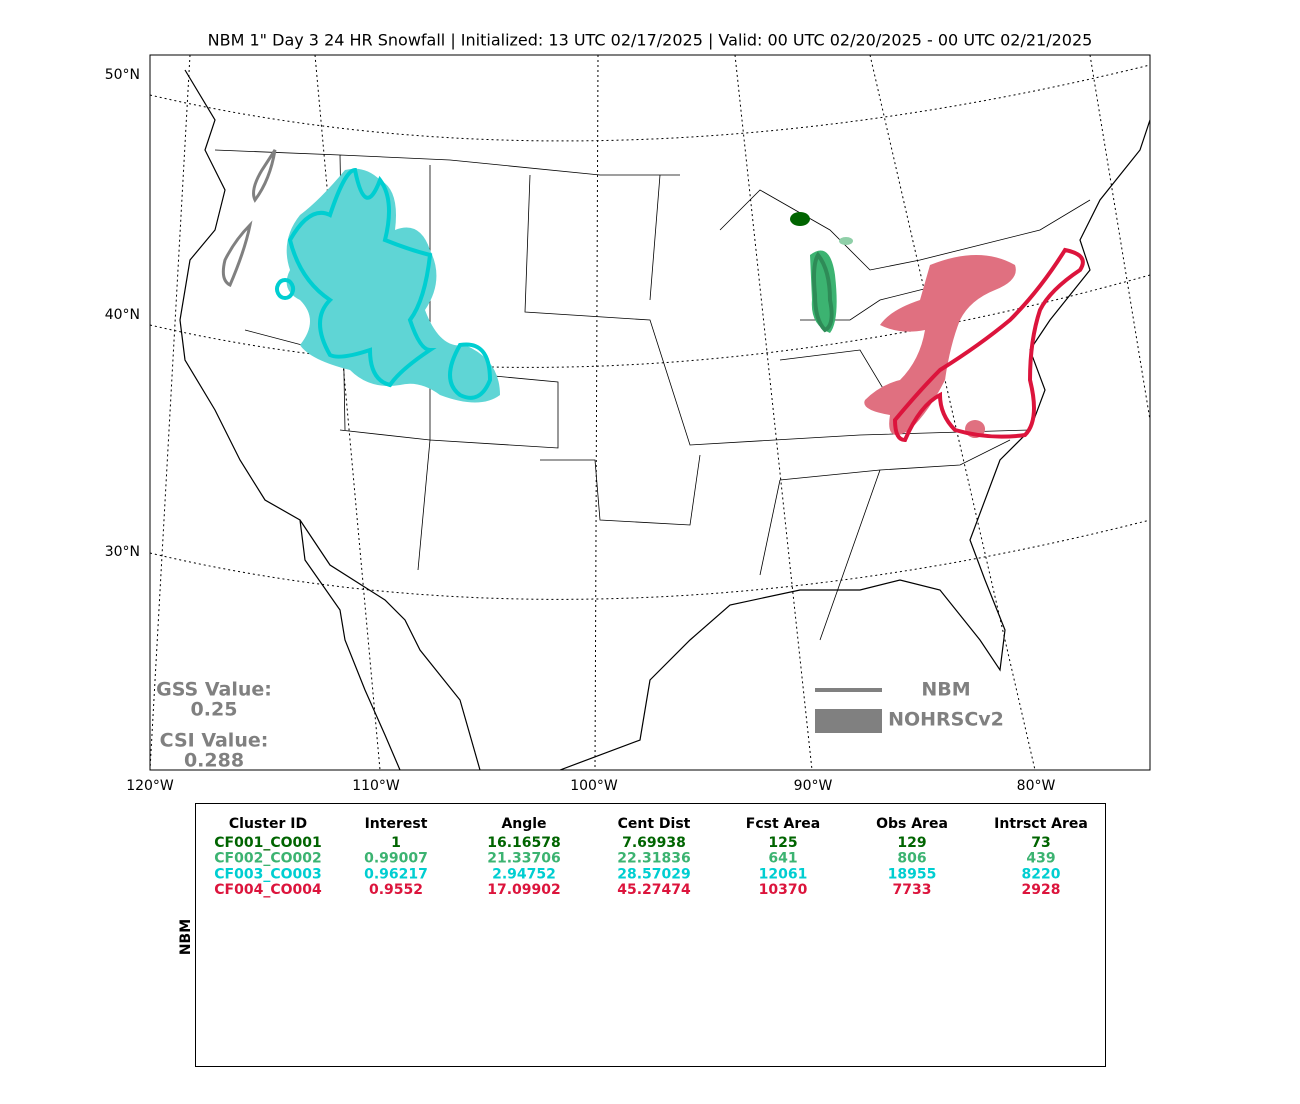 The height and width of the screenshot is (1104, 1300). Describe the element at coordinates (912, 874) in the screenshot. I see `table-cell: 18955` at that location.